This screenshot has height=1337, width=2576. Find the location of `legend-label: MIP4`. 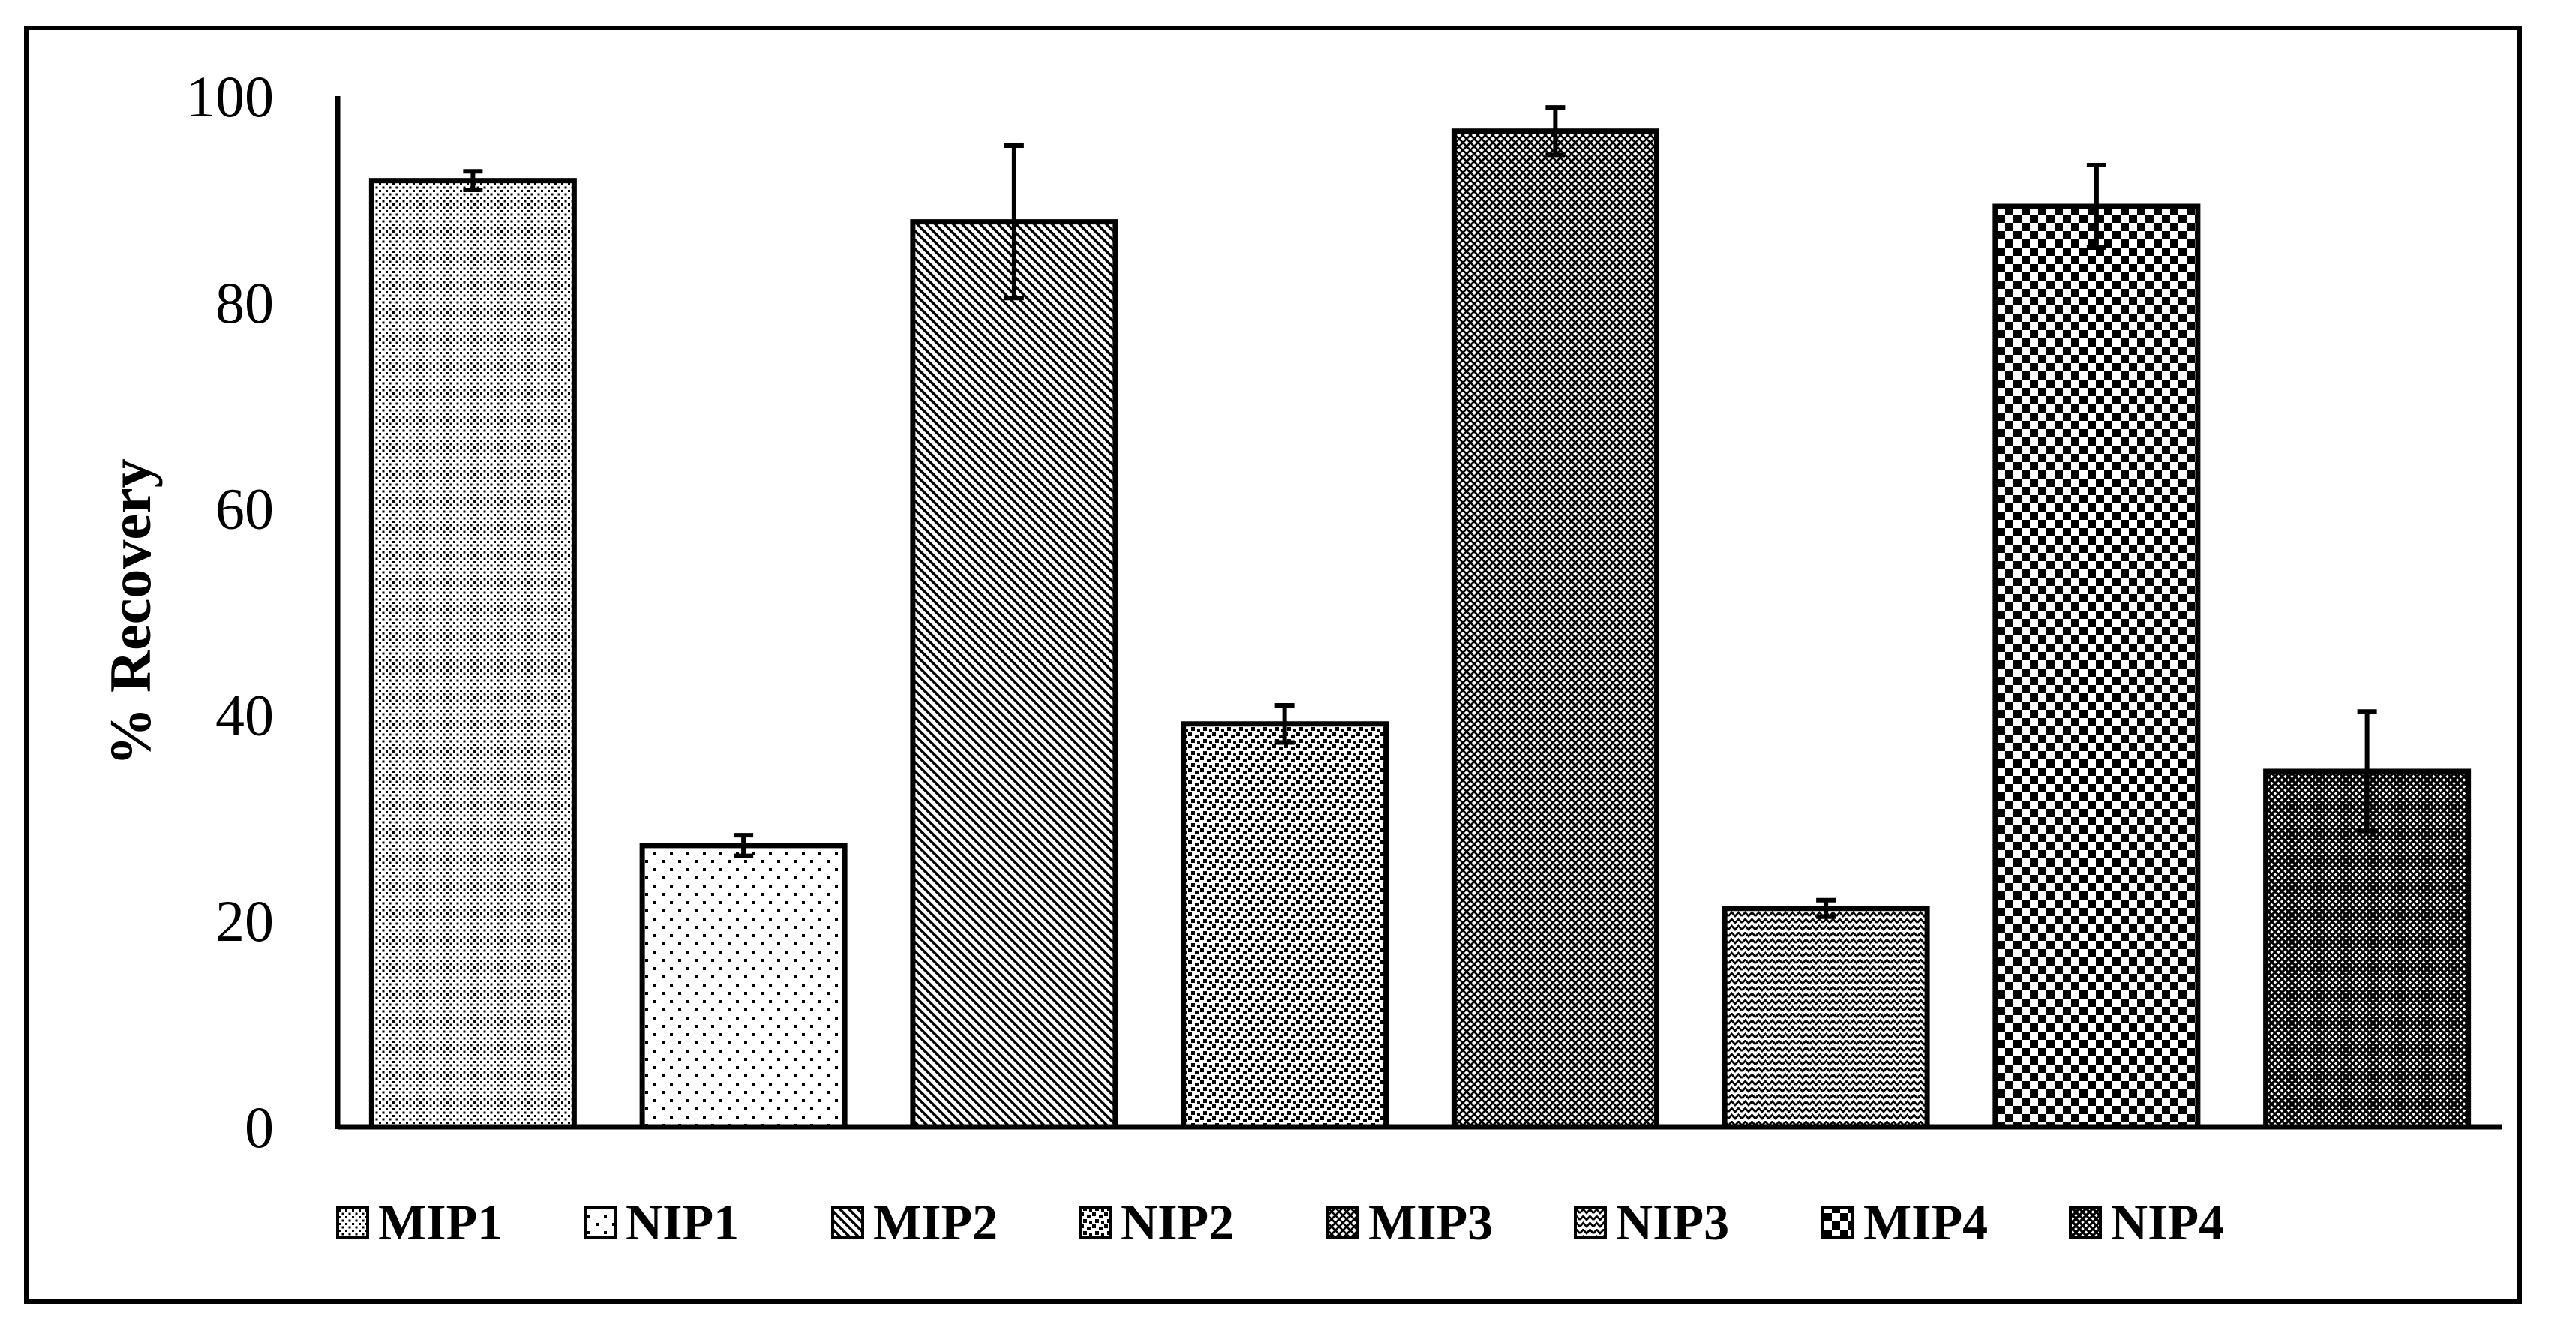

legend-label: MIP4 is located at coordinates (1925, 1222).